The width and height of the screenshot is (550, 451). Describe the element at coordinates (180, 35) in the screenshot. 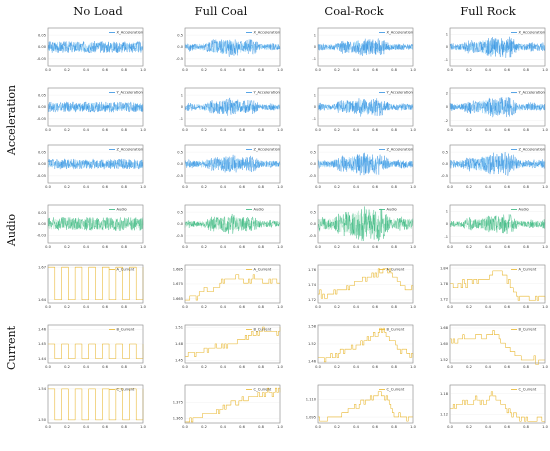

I see `panel-r0-full-coal-ytick-label-0: 0.5` at that location.